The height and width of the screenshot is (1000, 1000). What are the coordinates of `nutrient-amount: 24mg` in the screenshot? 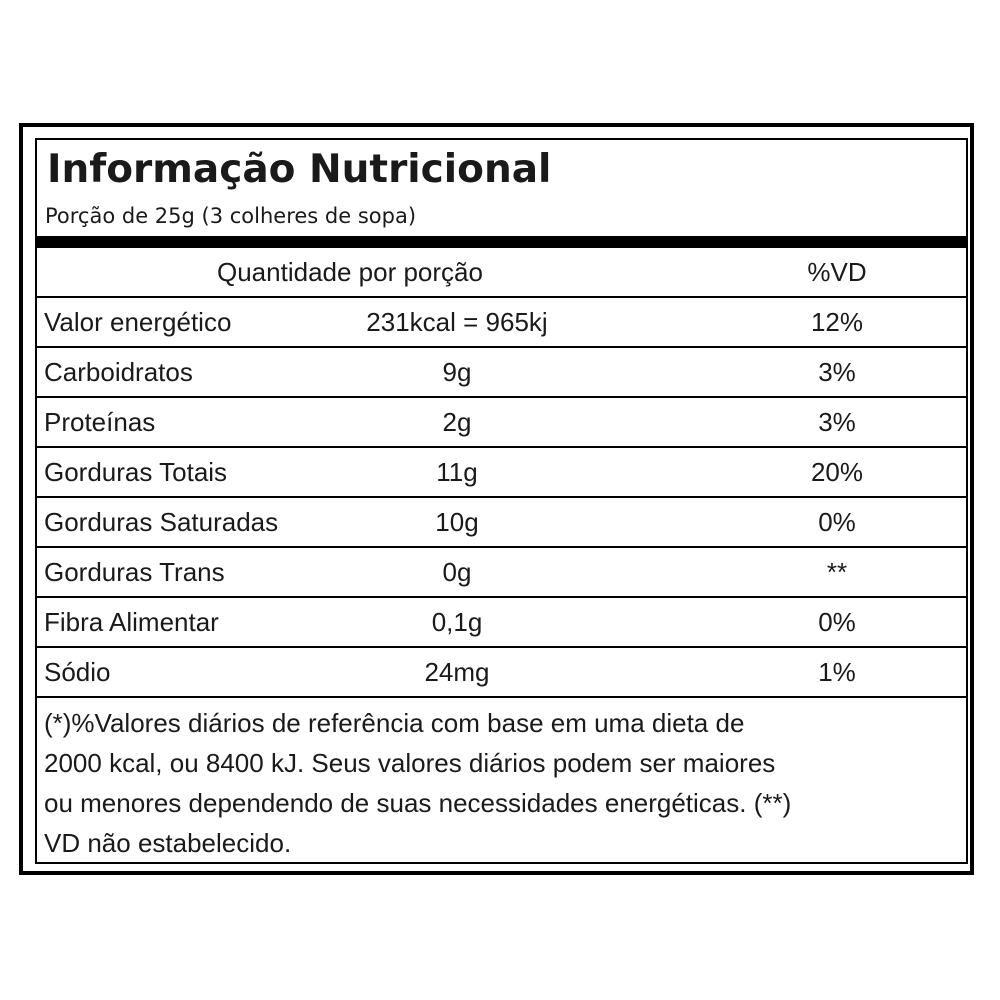 It's located at (457, 672).